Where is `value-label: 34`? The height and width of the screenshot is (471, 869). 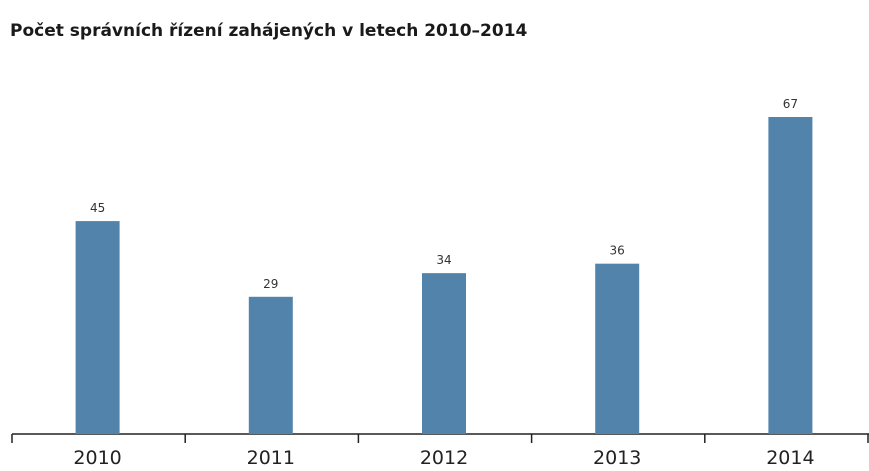 value-label: 34 is located at coordinates (443, 260).